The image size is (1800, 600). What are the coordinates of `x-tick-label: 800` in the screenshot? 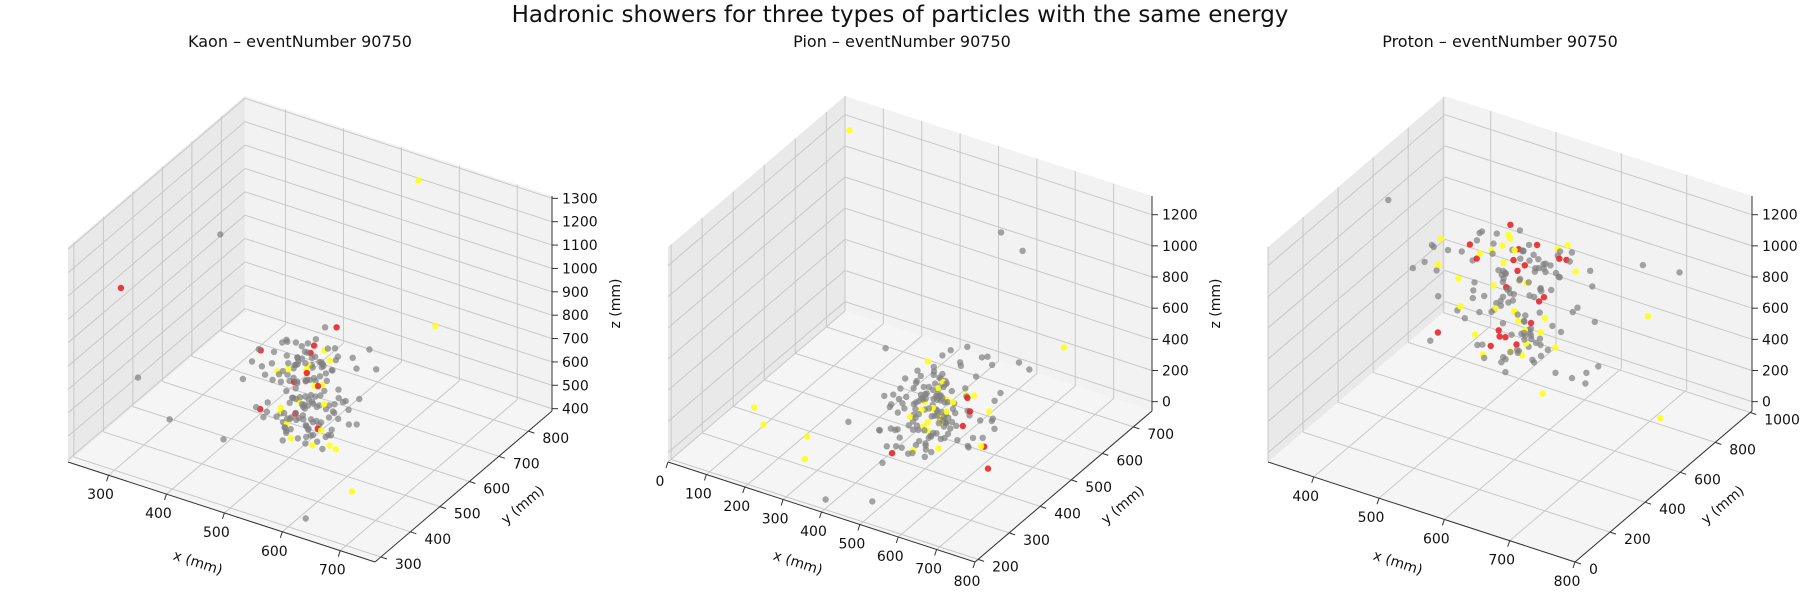 It's located at (1567, 582).